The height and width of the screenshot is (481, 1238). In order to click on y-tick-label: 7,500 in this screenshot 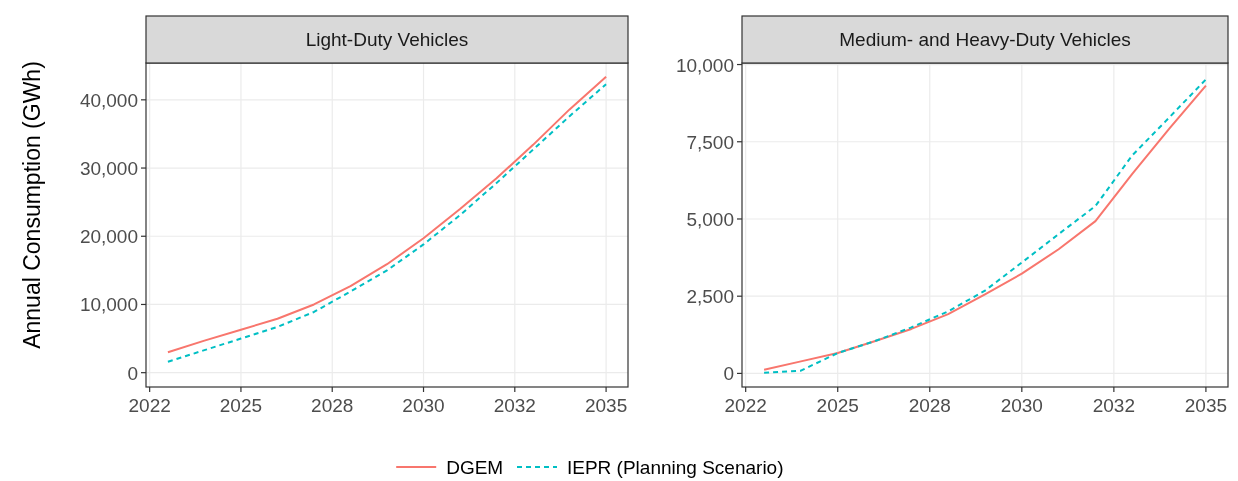, I will do `click(710, 142)`.